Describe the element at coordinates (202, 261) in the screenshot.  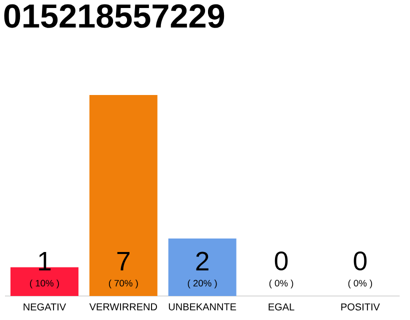
I see `data-label: 2` at that location.